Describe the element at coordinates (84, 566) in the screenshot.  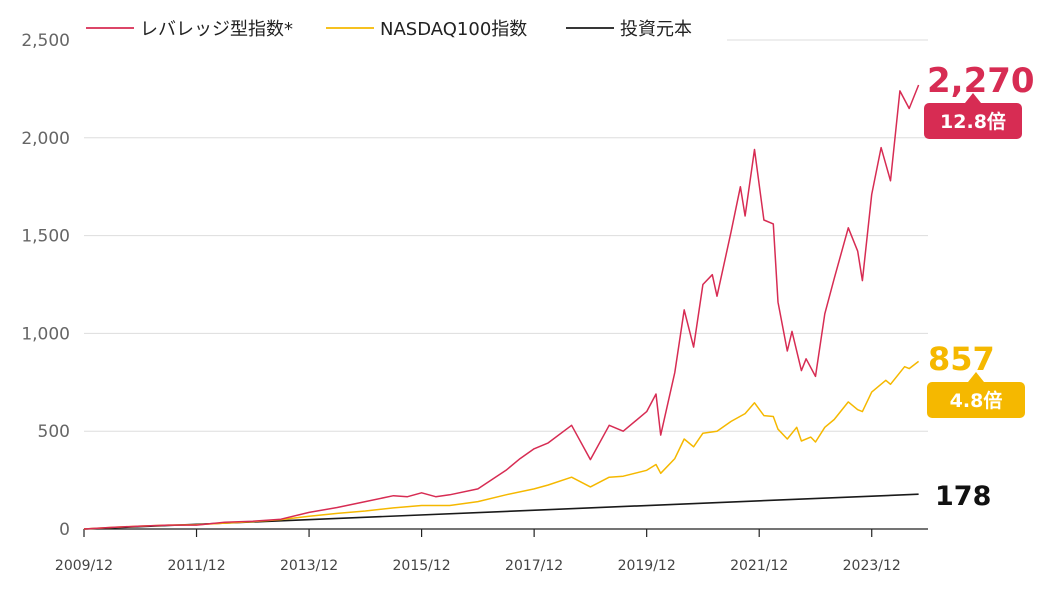
I see `x-tick-label: 2009/12` at that location.